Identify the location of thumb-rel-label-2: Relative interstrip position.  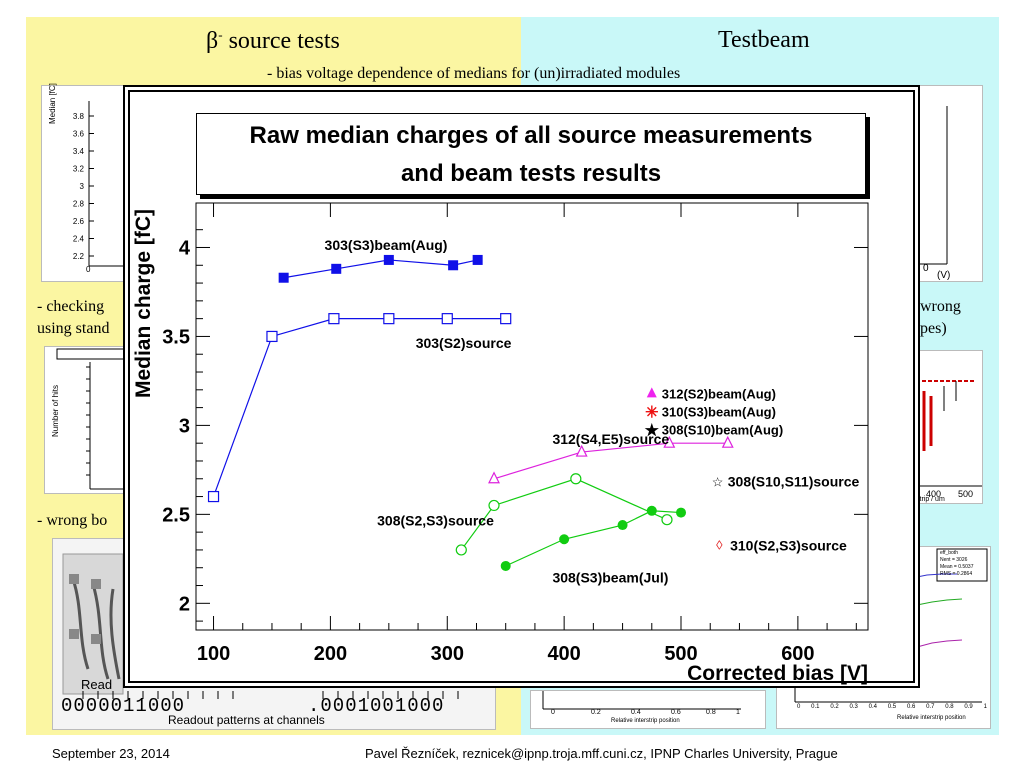
(931, 718).